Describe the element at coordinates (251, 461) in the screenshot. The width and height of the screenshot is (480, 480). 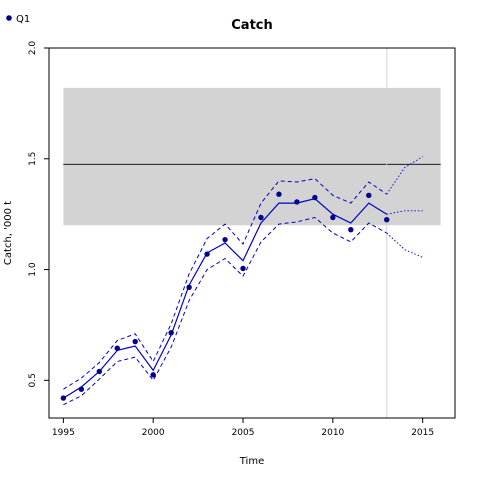
I see `x-axis-label: Time` at that location.